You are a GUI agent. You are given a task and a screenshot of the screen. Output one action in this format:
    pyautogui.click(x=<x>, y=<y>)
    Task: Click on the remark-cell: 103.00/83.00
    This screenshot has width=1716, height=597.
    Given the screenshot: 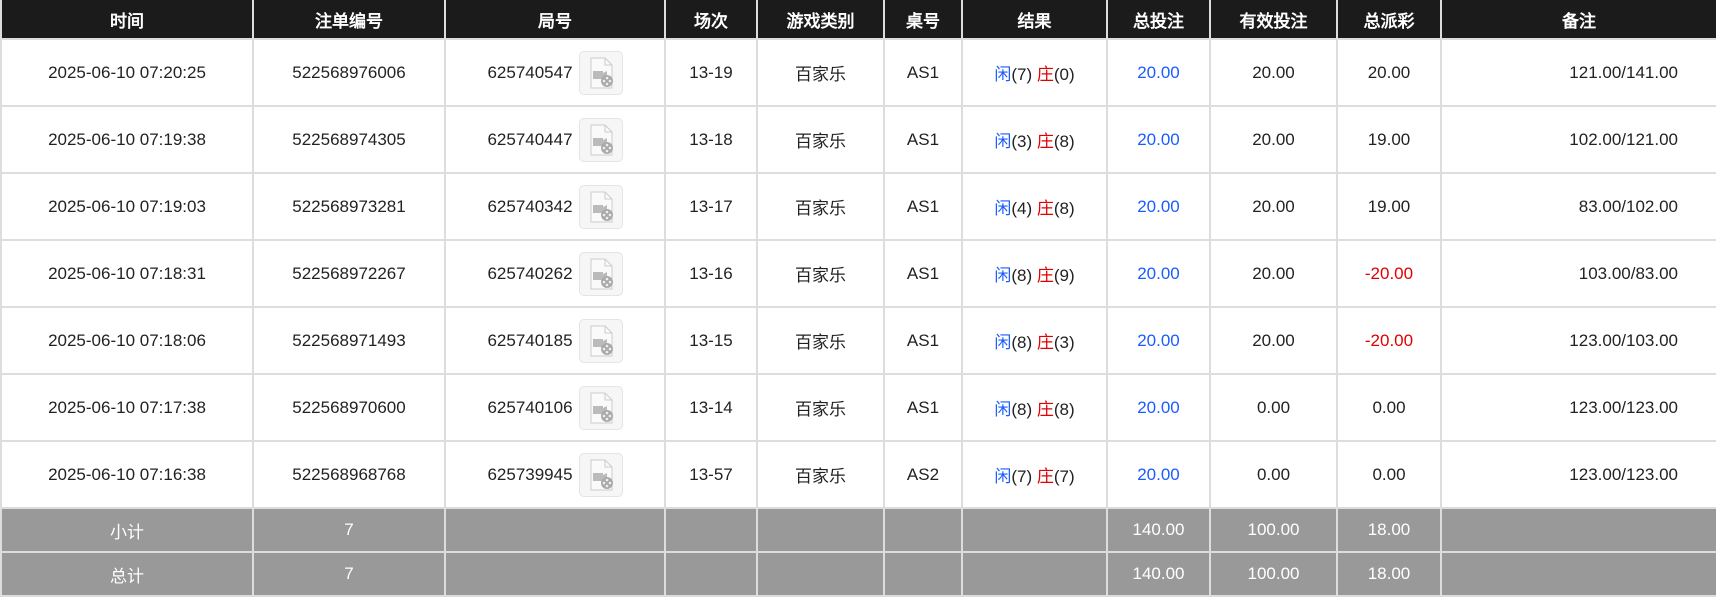 What is the action you would take?
    pyautogui.click(x=1578, y=273)
    